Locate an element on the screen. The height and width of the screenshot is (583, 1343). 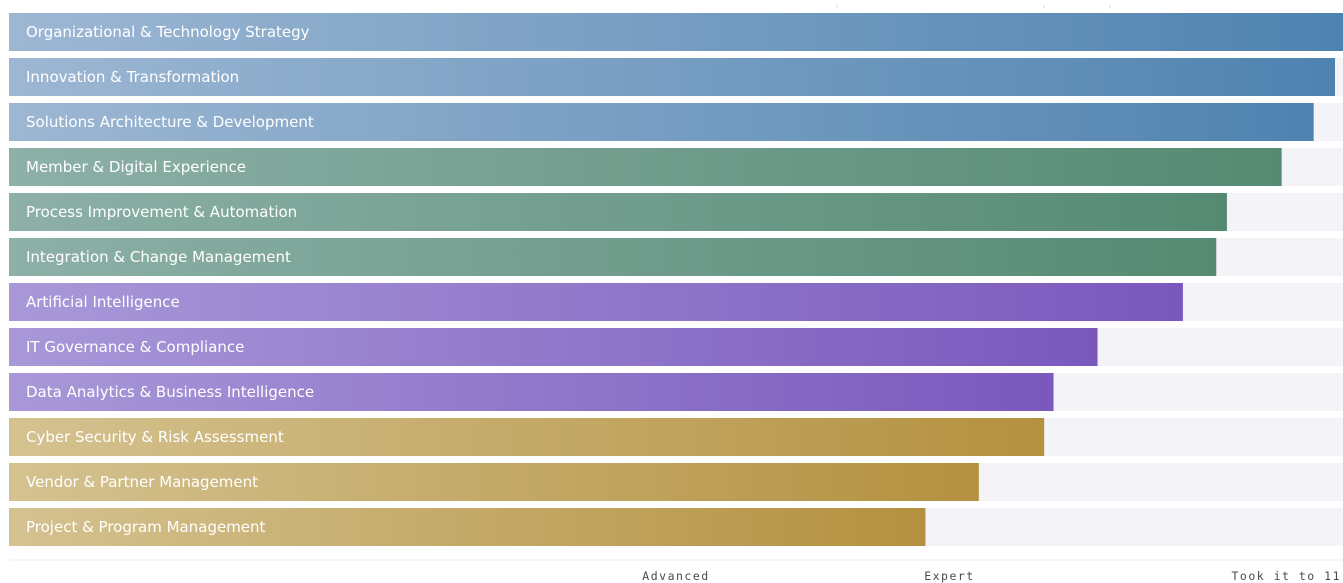
bar-label: Process Improvement & Automation is located at coordinates (161, 212).